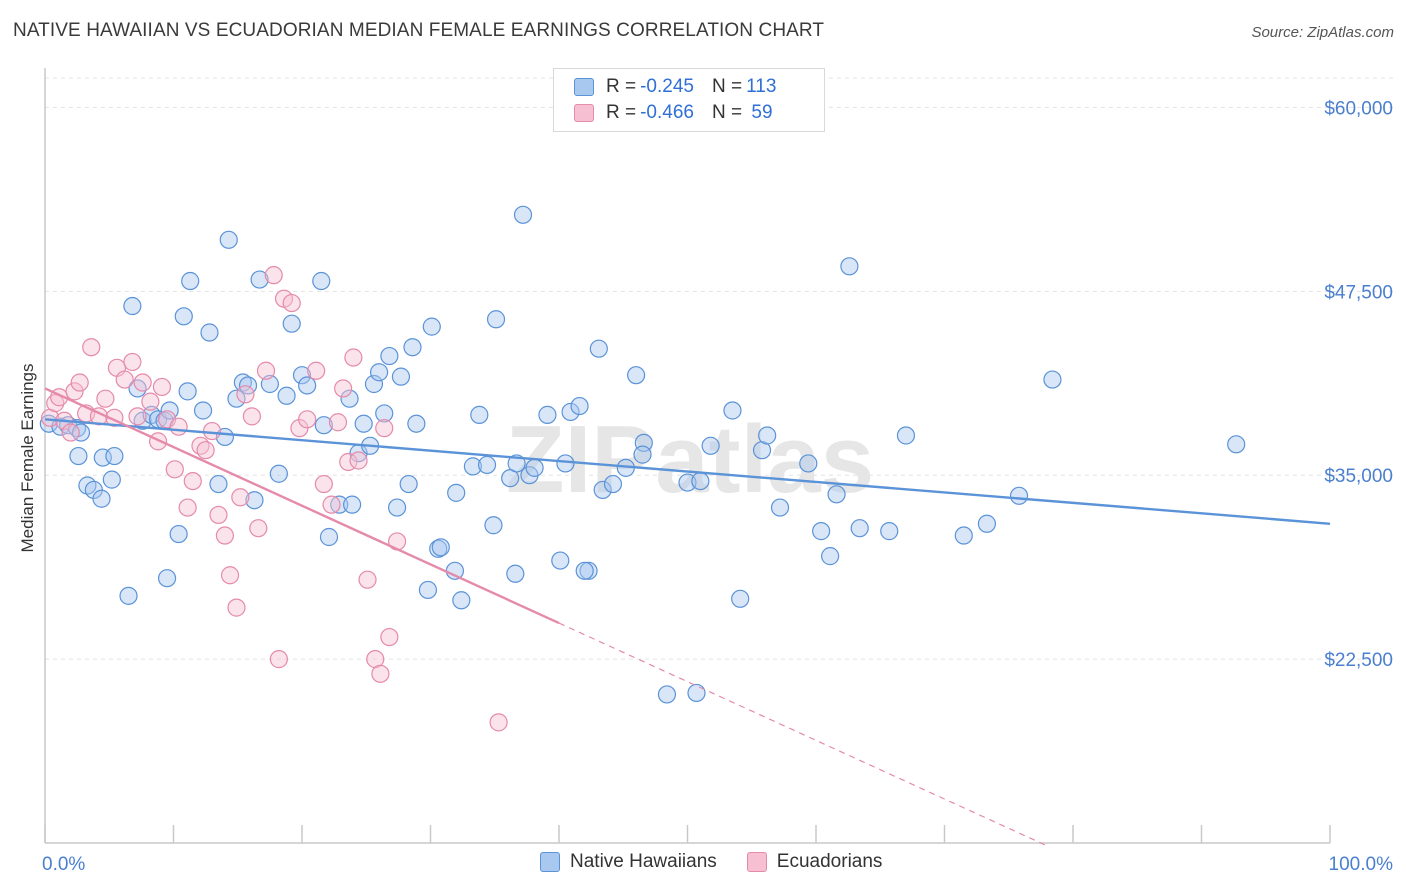 This screenshot has height=892, width=1406. What do you see at coordinates (1358, 384) in the screenshot?
I see `y-tick-labels: $22,500 $35,000 $47,500 $60,000` at bounding box center [1358, 384].